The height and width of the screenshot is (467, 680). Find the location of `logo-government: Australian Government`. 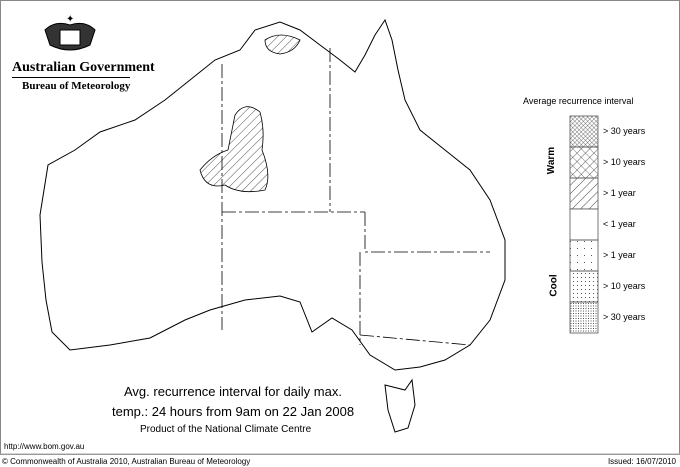

logo-government: Australian Government is located at coordinates (83, 67).